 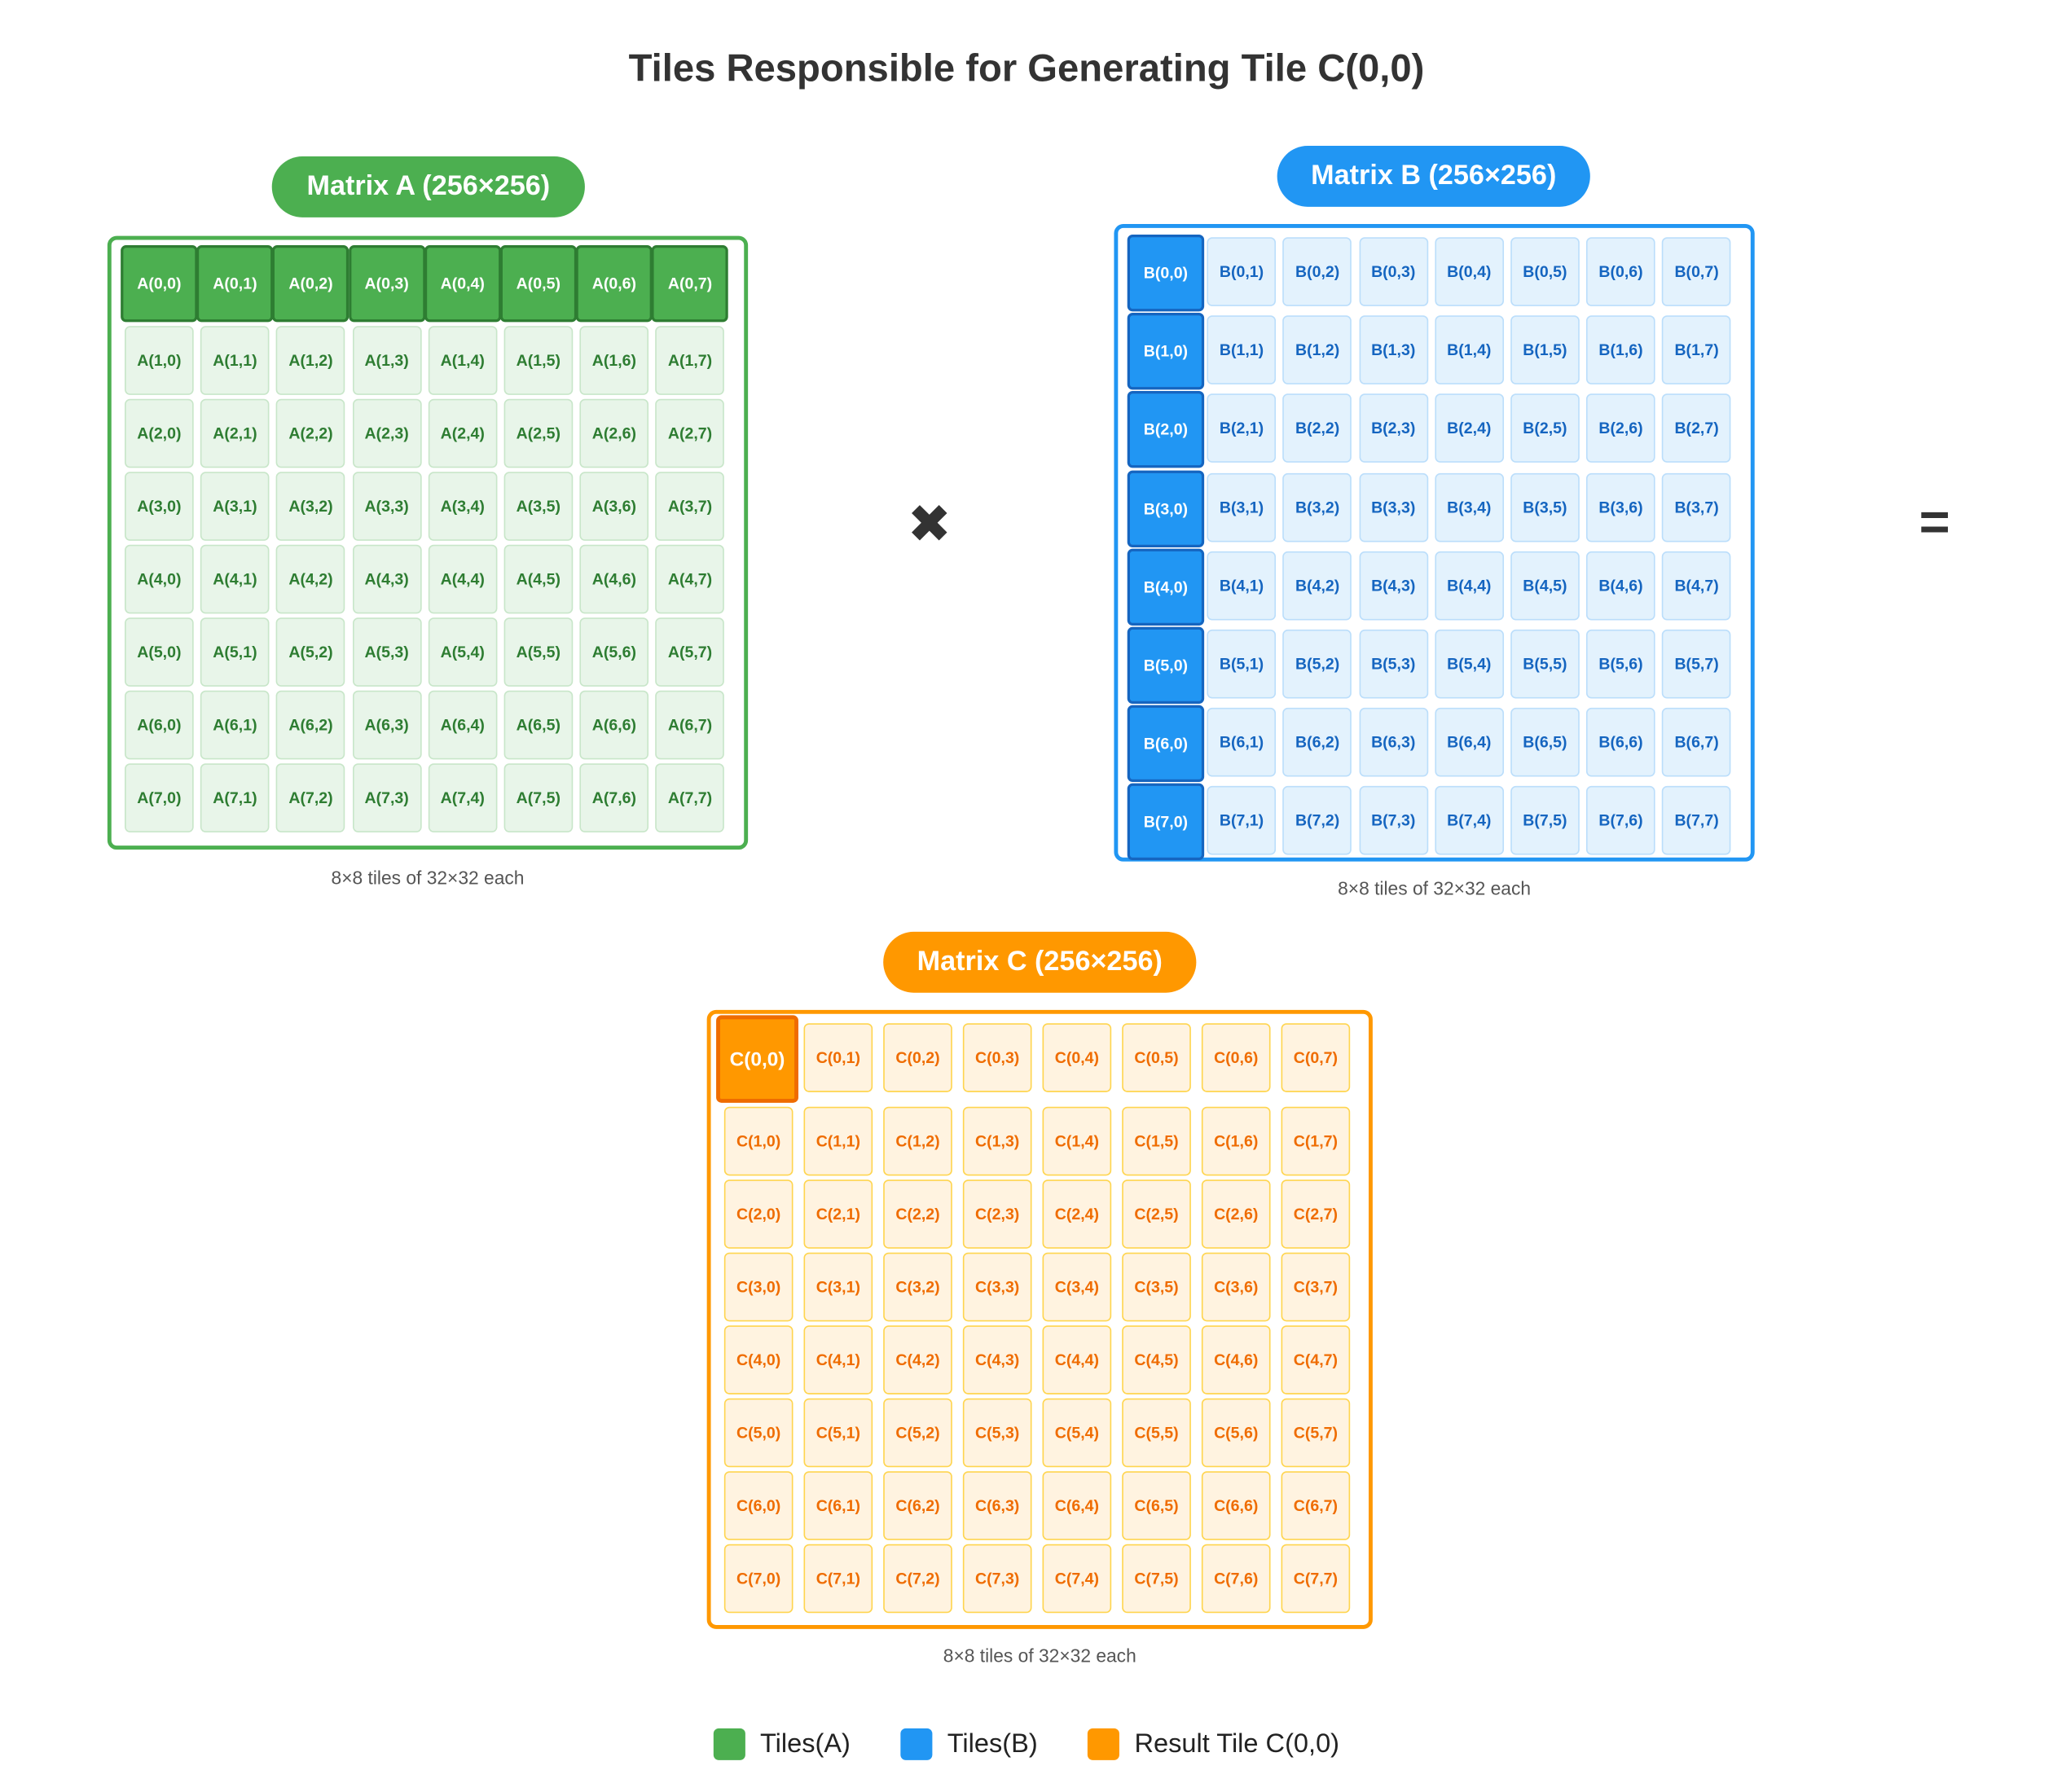 What do you see at coordinates (311, 433) in the screenshot?
I see `matrix-a-tile: A(2,2)` at bounding box center [311, 433].